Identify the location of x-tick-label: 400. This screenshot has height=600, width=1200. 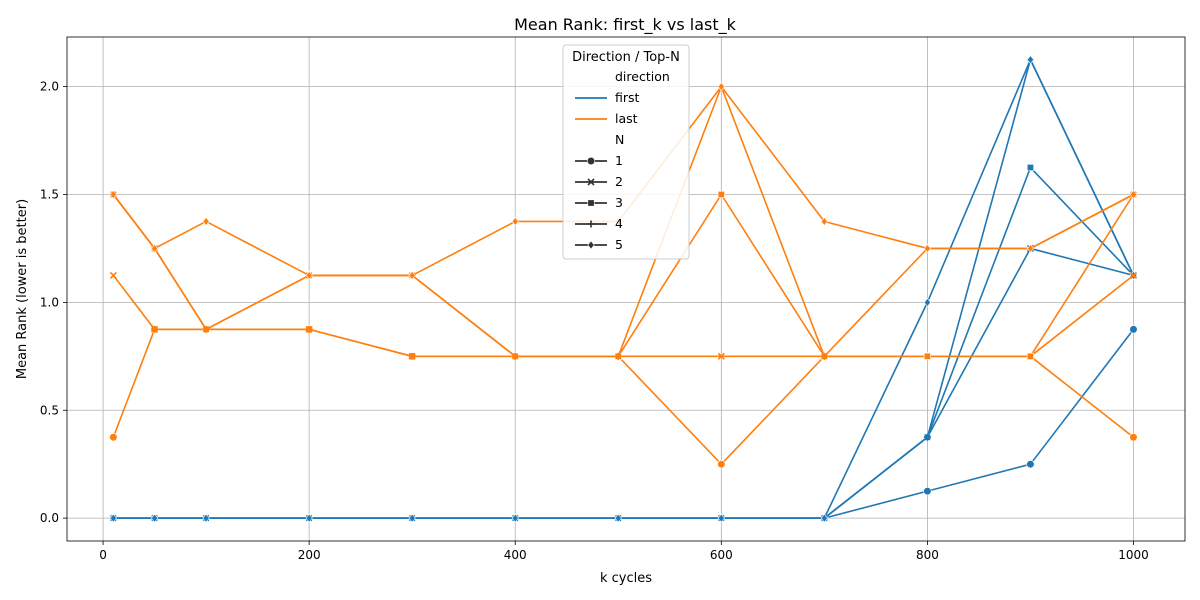
(515, 555).